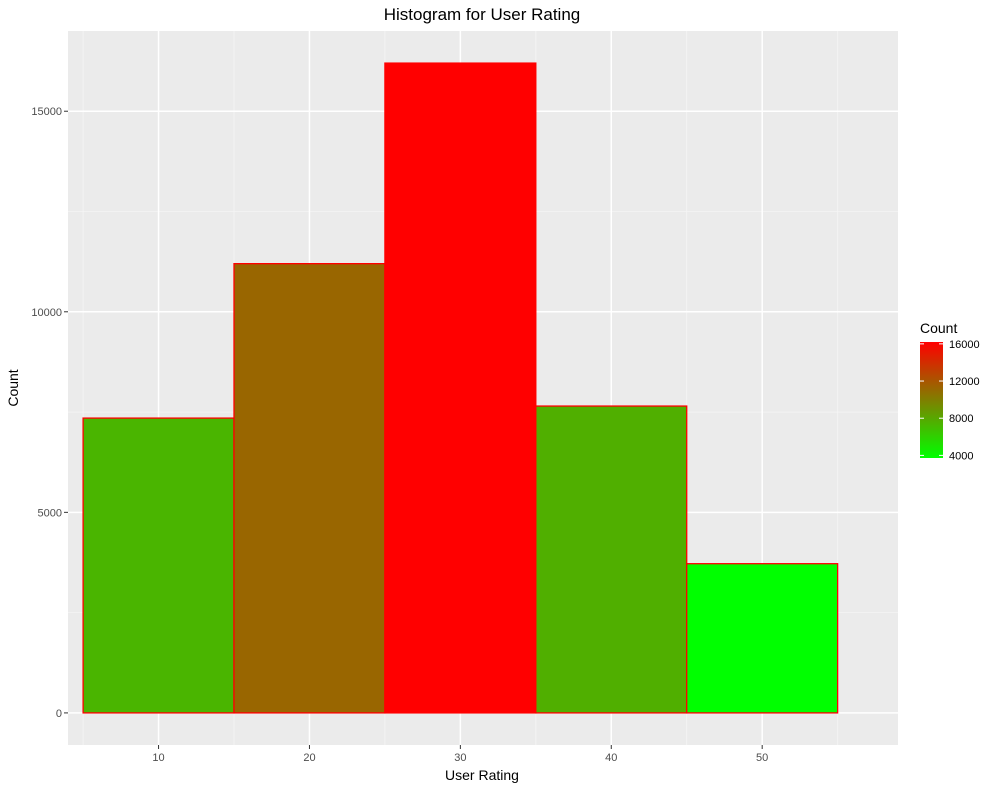 This screenshot has width=1000, height=791. Describe the element at coordinates (961, 456) in the screenshot. I see `legend-tick-label: 4000` at that location.